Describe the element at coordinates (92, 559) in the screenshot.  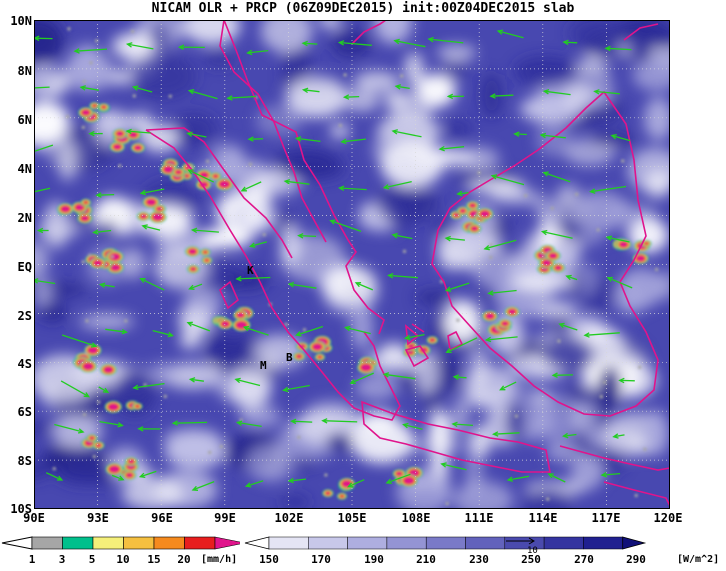
I see `precip-legend-label: 5` at that location.